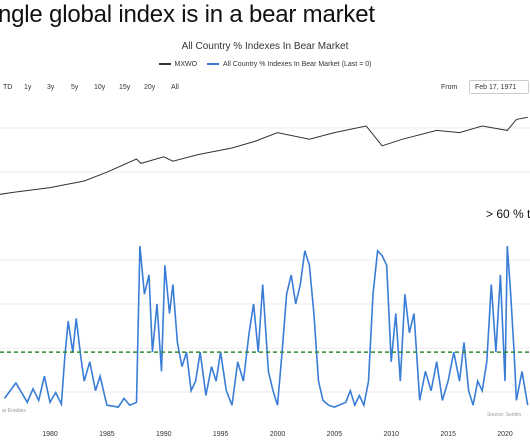 This screenshot has width=530, height=442. Describe the element at coordinates (504, 415) in the screenshot. I see `source-text: Source: Sentim` at that location.